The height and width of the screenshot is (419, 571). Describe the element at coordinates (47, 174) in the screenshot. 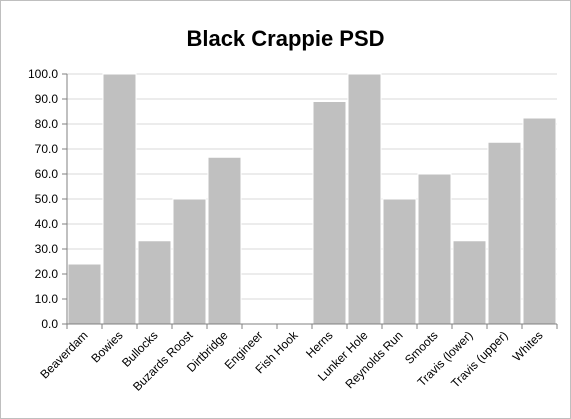

I see `y-tick-label: 60.0` at that location.